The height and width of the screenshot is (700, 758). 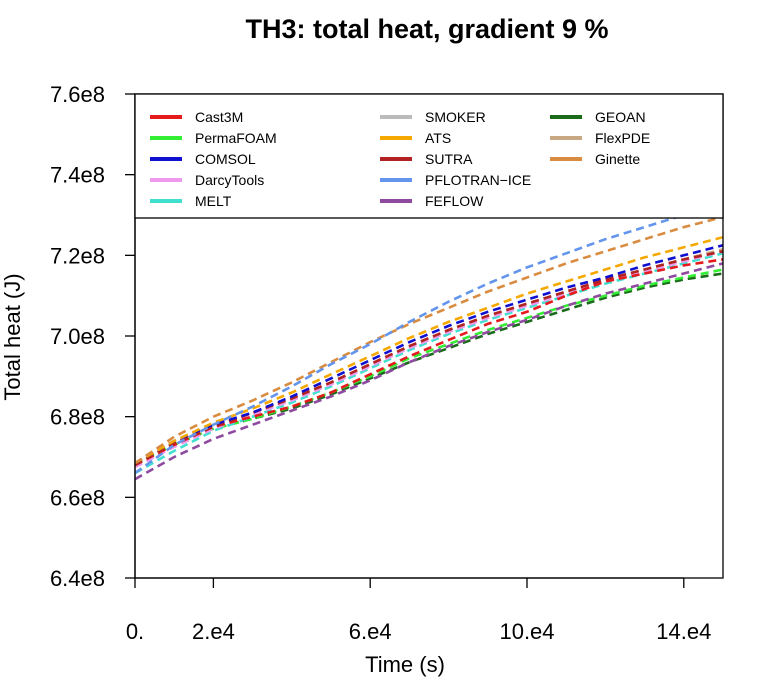 I want to click on x-tick-label: 2.e4, so click(x=213, y=631).